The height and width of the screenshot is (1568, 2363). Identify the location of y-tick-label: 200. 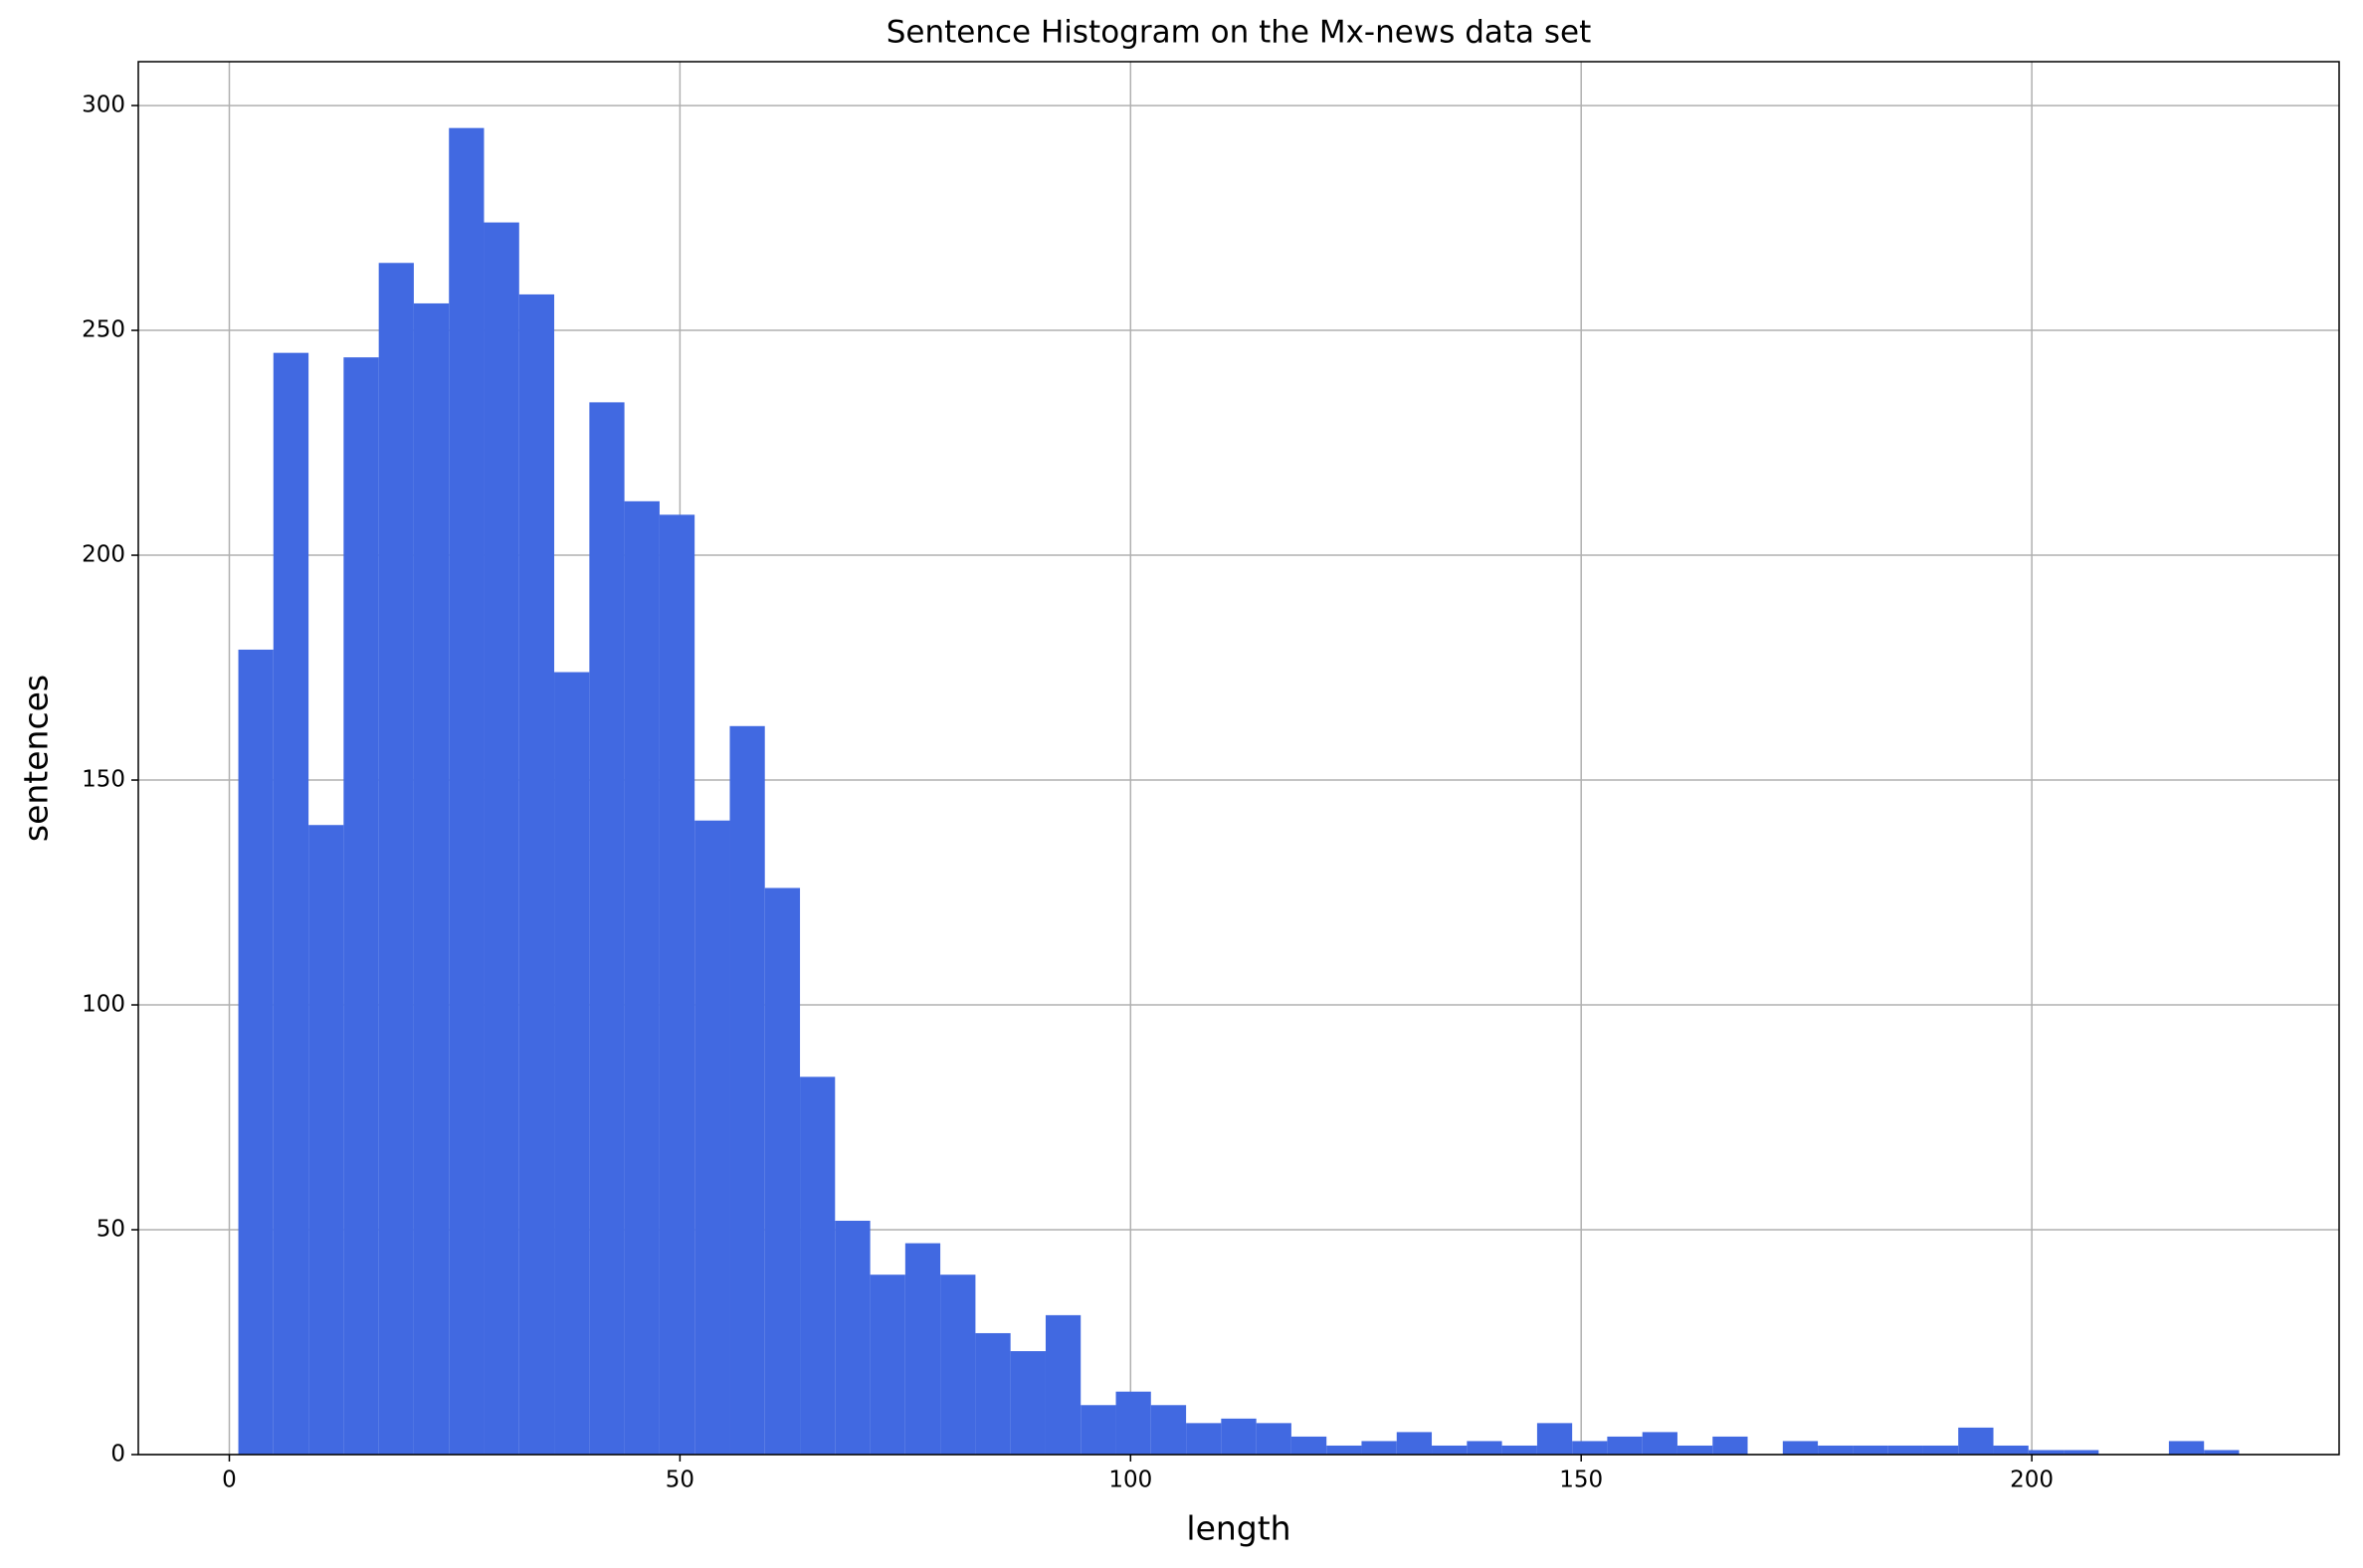
(103, 555).